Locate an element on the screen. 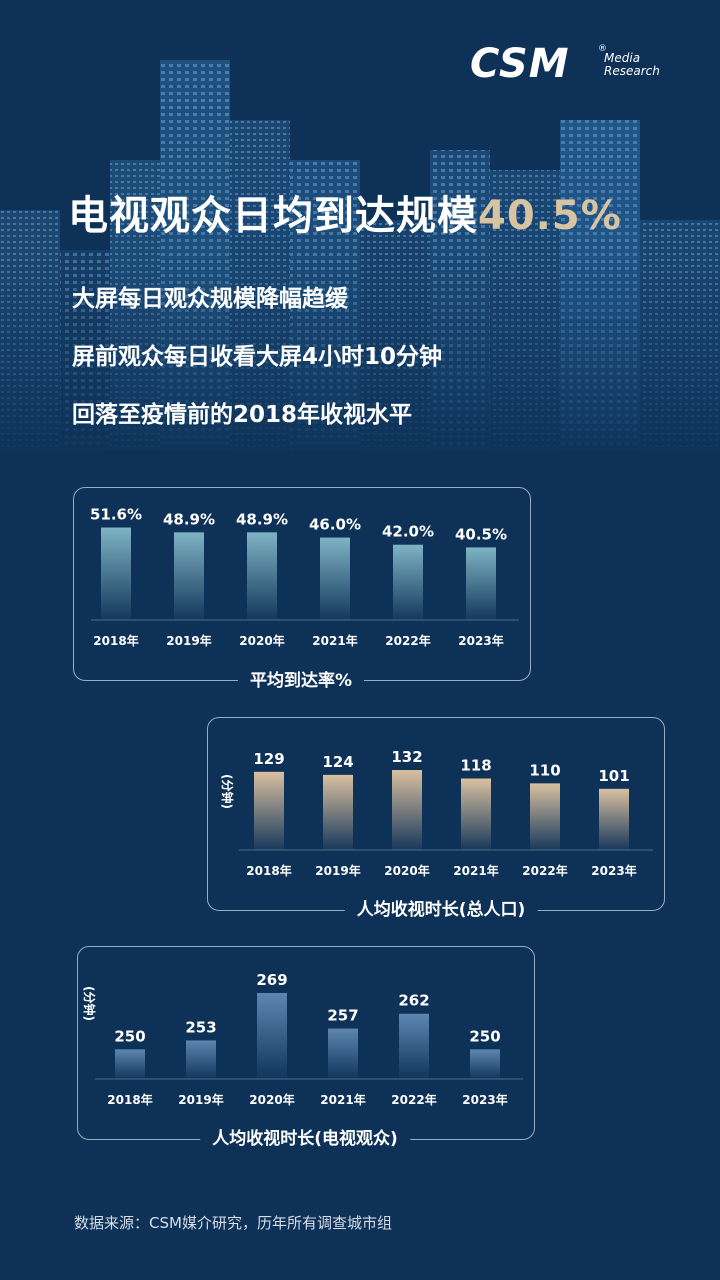 The image size is (720, 1280). chart-ylabel-viewing-time-total: (分钟) is located at coordinates (227, 791).